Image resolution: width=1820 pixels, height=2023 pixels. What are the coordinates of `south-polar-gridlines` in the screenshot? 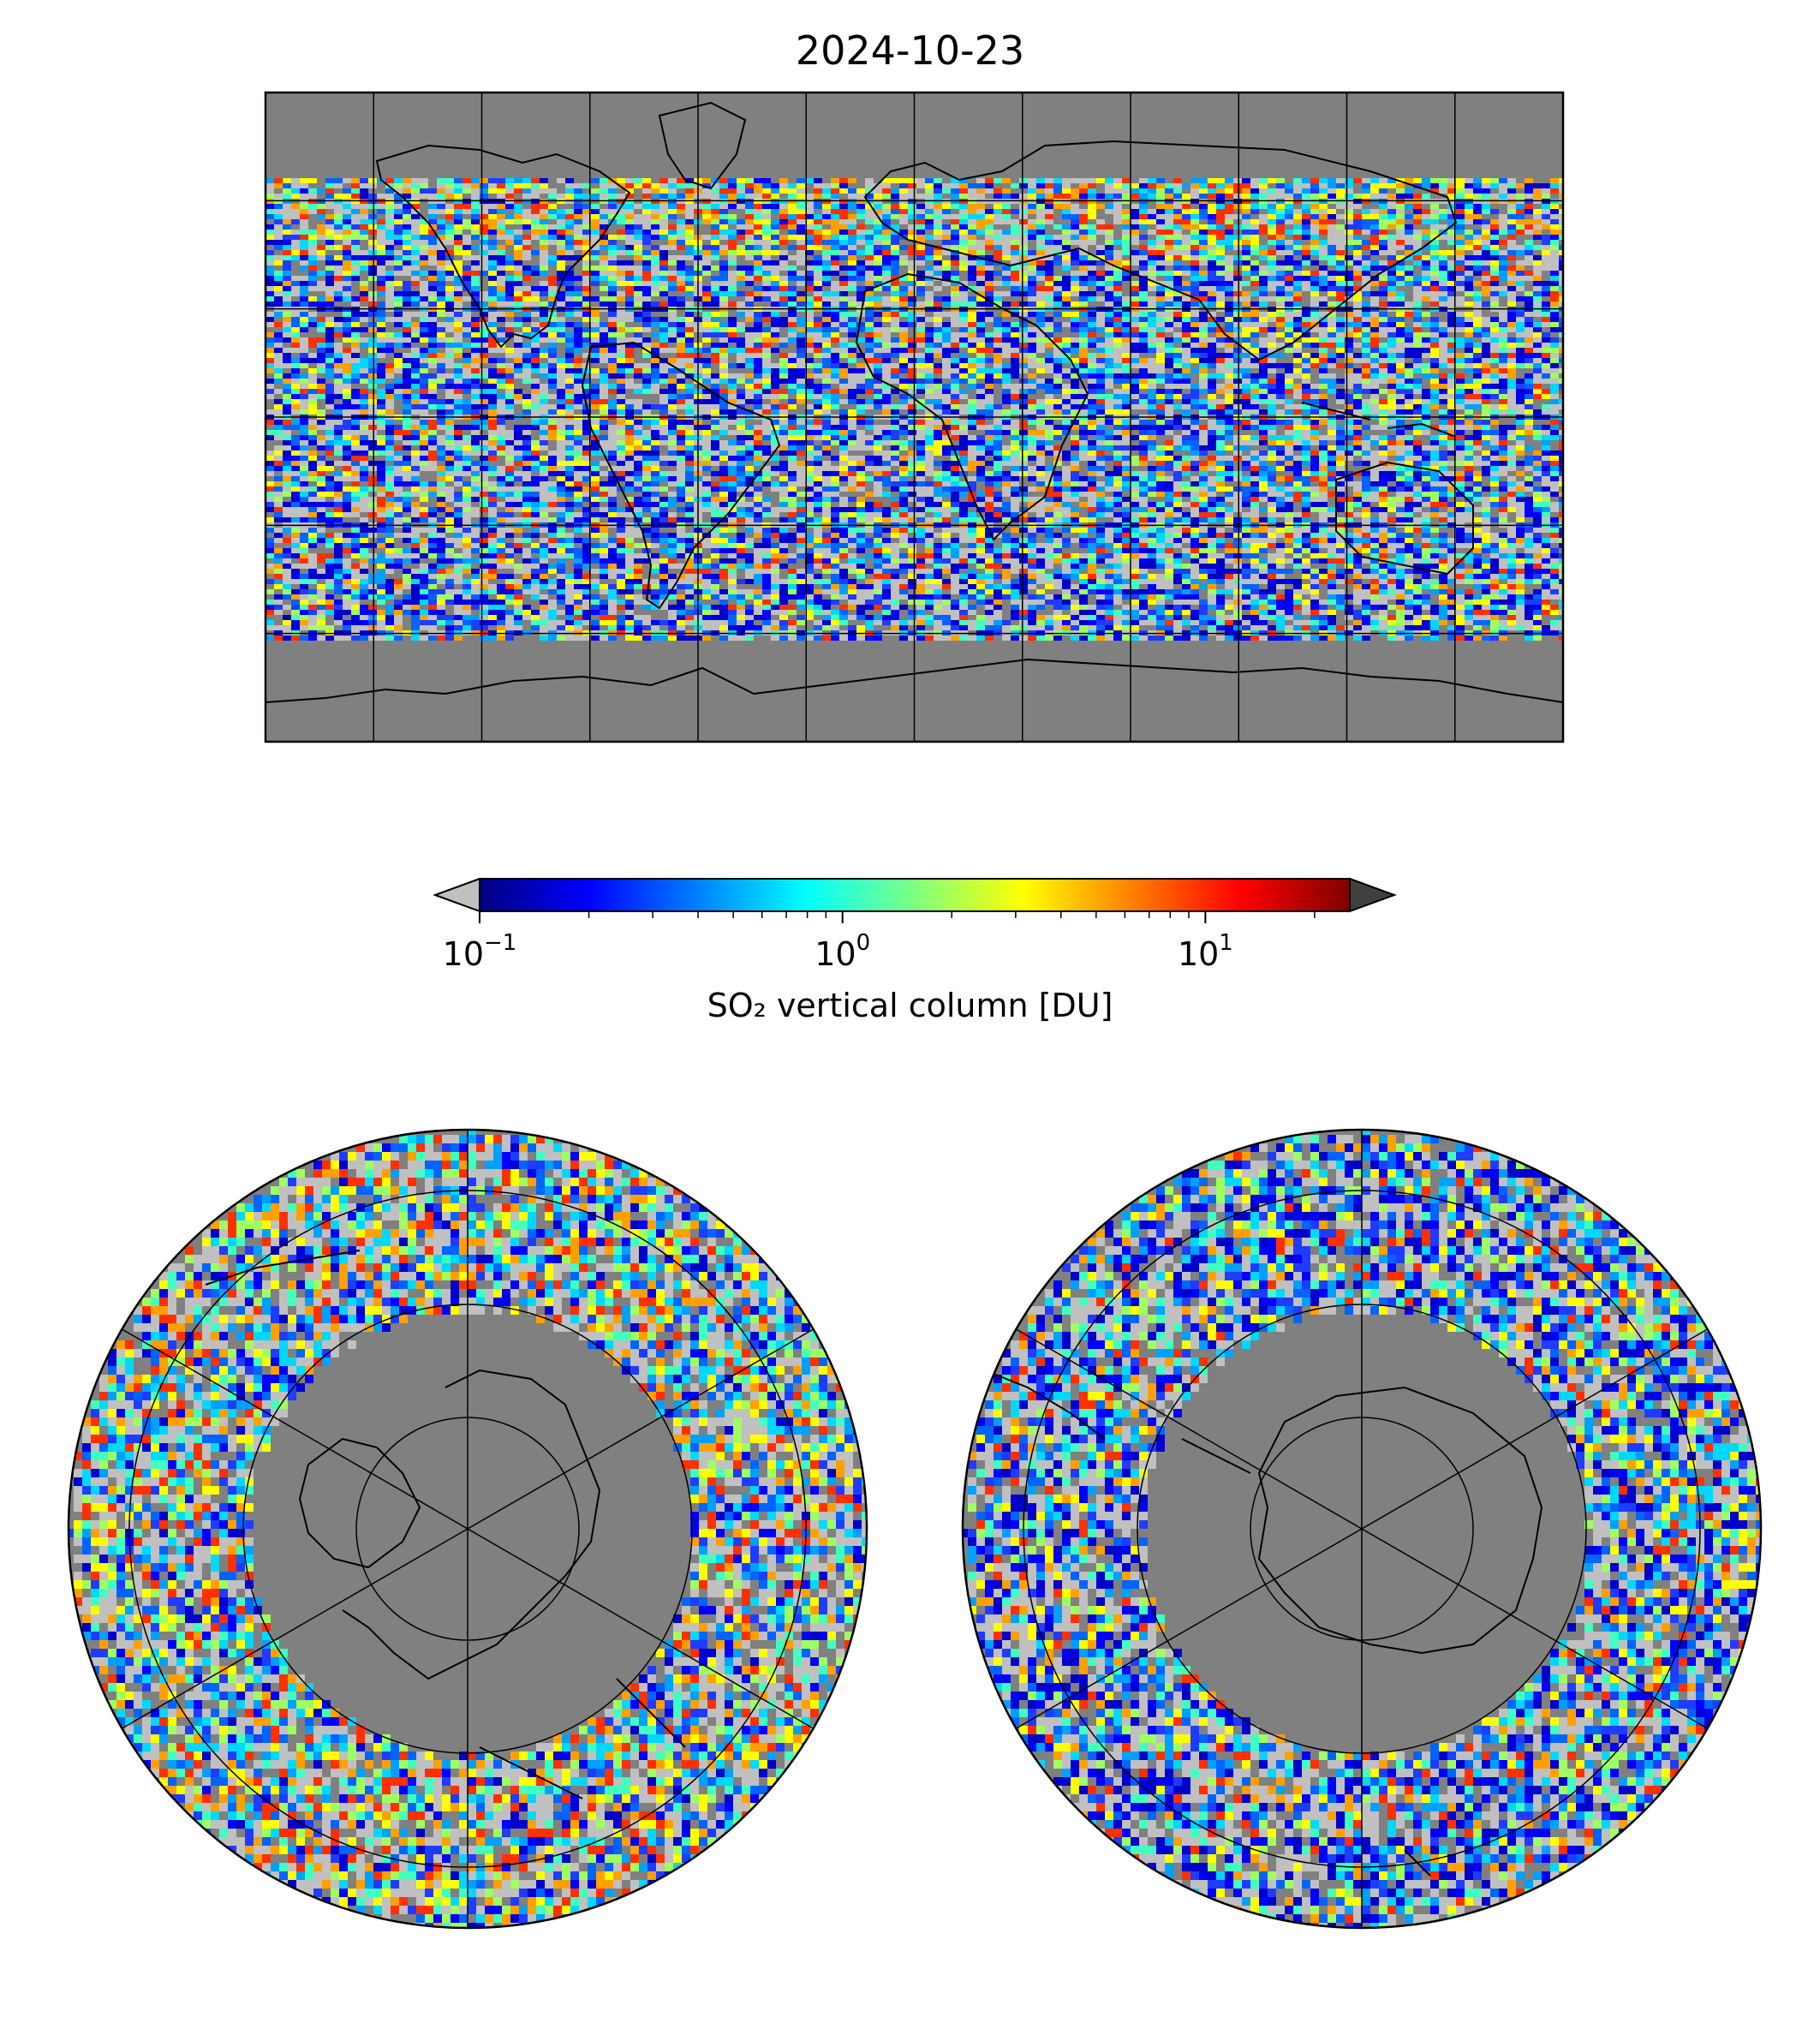 It's located at (1362, 1529).